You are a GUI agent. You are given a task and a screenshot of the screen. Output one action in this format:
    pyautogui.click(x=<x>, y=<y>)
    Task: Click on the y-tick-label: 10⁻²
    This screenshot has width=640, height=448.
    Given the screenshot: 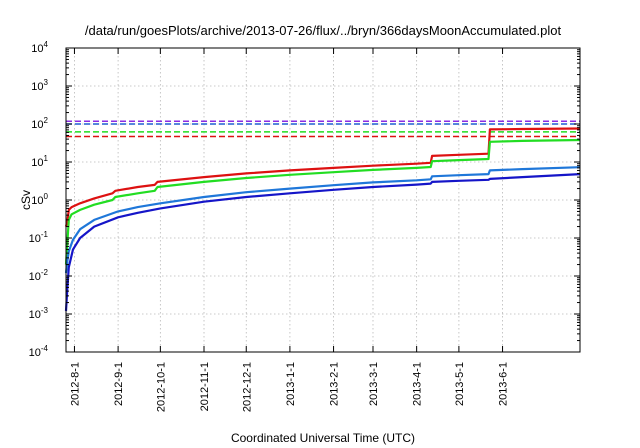 What is the action you would take?
    pyautogui.click(x=39, y=275)
    